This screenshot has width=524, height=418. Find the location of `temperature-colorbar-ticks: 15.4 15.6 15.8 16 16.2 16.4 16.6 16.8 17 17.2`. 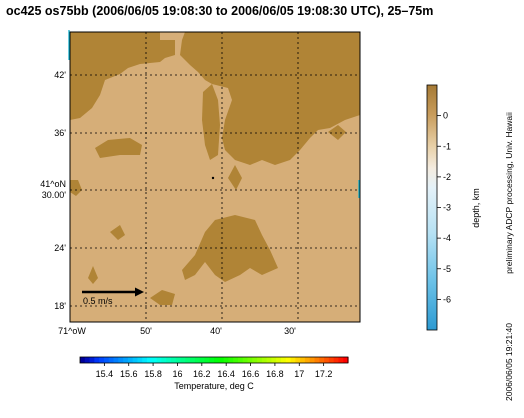

temperature-colorbar-ticks: 15.4 15.6 15.8 16 16.2 16.4 16.6 16.8 17 17.2 is located at coordinates (214, 371).